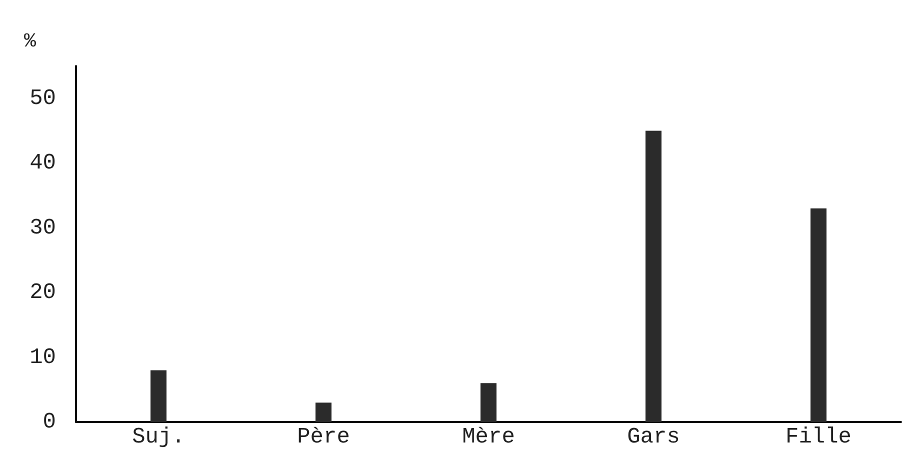 This screenshot has width=919, height=462. What do you see at coordinates (49, 422) in the screenshot?
I see `y-tick-label: 0` at bounding box center [49, 422].